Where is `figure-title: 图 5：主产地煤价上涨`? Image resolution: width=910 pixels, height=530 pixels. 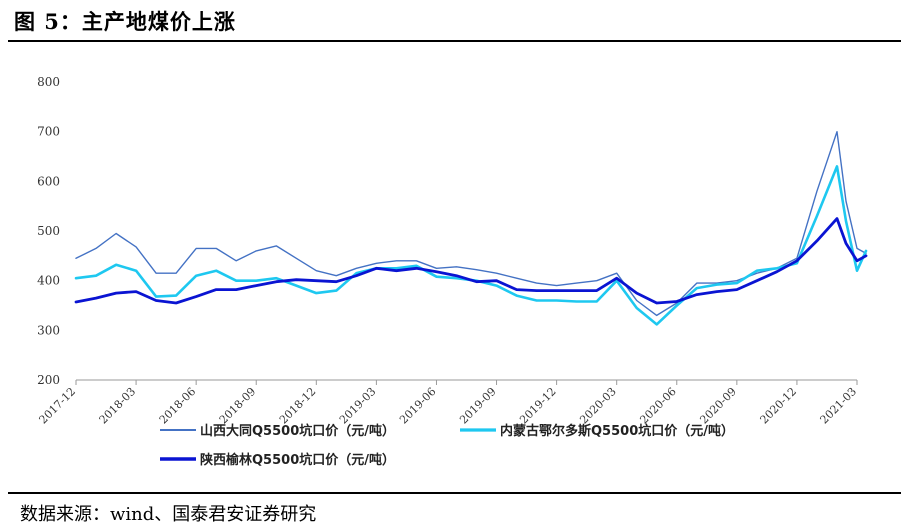 figure-title: 图 5：主产地煤价上涨 is located at coordinates (125, 21).